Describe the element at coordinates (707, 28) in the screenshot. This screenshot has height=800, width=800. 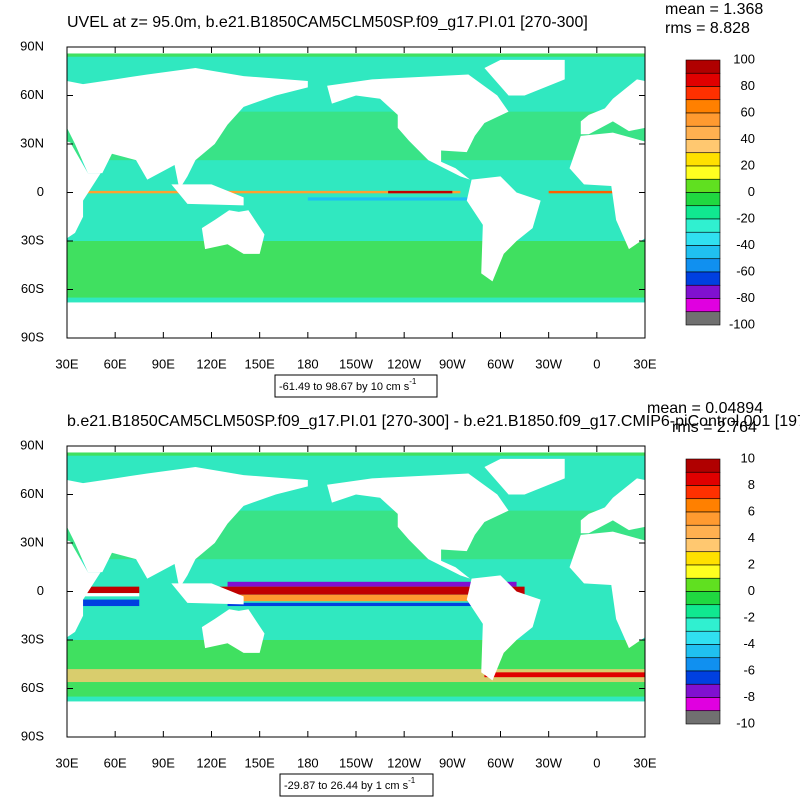
I see `rms-label: rms = 8.828` at that location.